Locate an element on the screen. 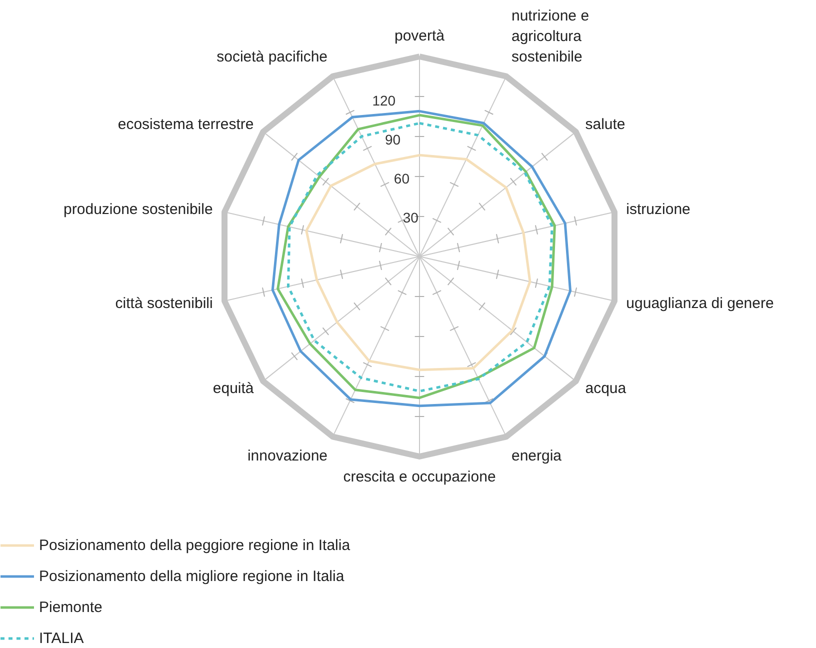  y-tick-label: 60 is located at coordinates (402, 178).